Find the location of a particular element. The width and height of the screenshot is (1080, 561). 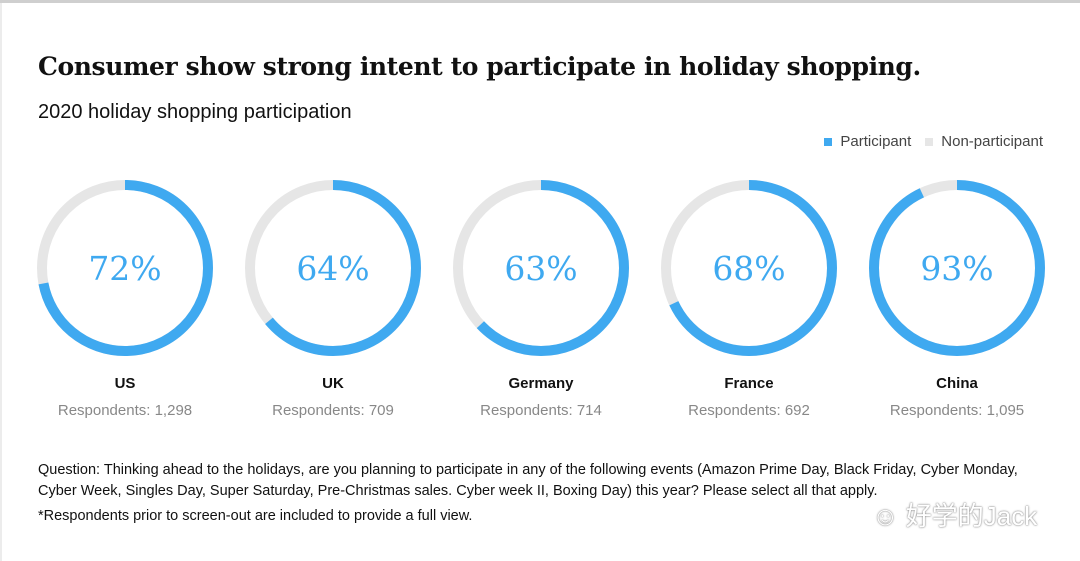

respondents-label: Respondents: 692 is located at coordinates (749, 410).